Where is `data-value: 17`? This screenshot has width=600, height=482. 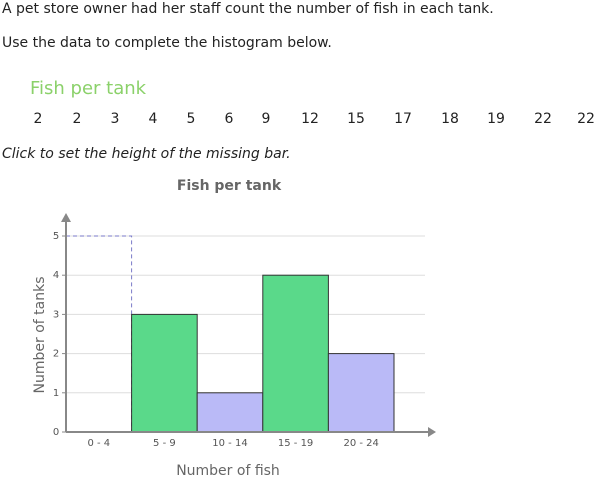
data-value: 17 is located at coordinates (403, 119).